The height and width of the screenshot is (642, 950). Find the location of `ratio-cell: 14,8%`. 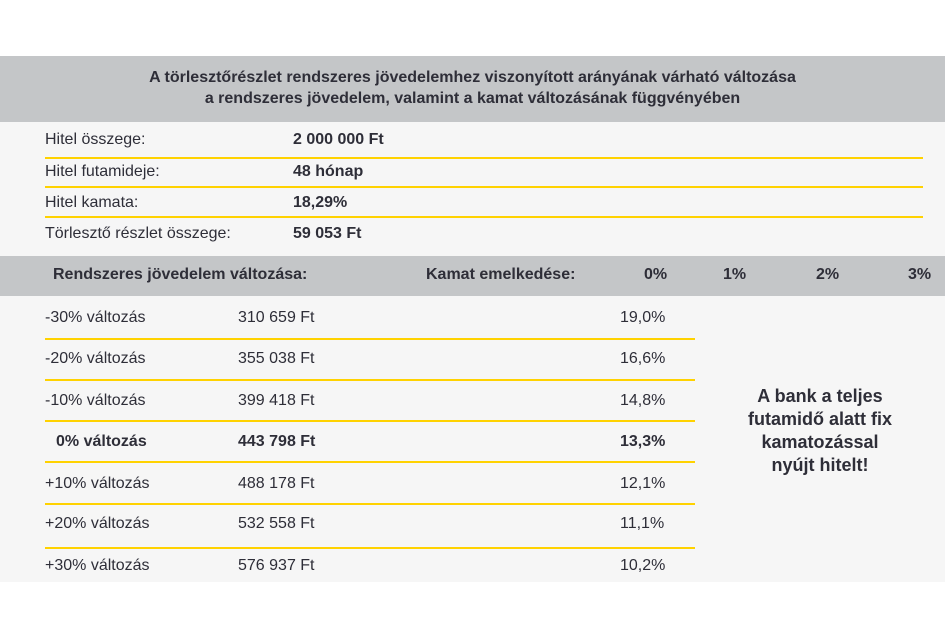

ratio-cell: 14,8% is located at coordinates (643, 400).